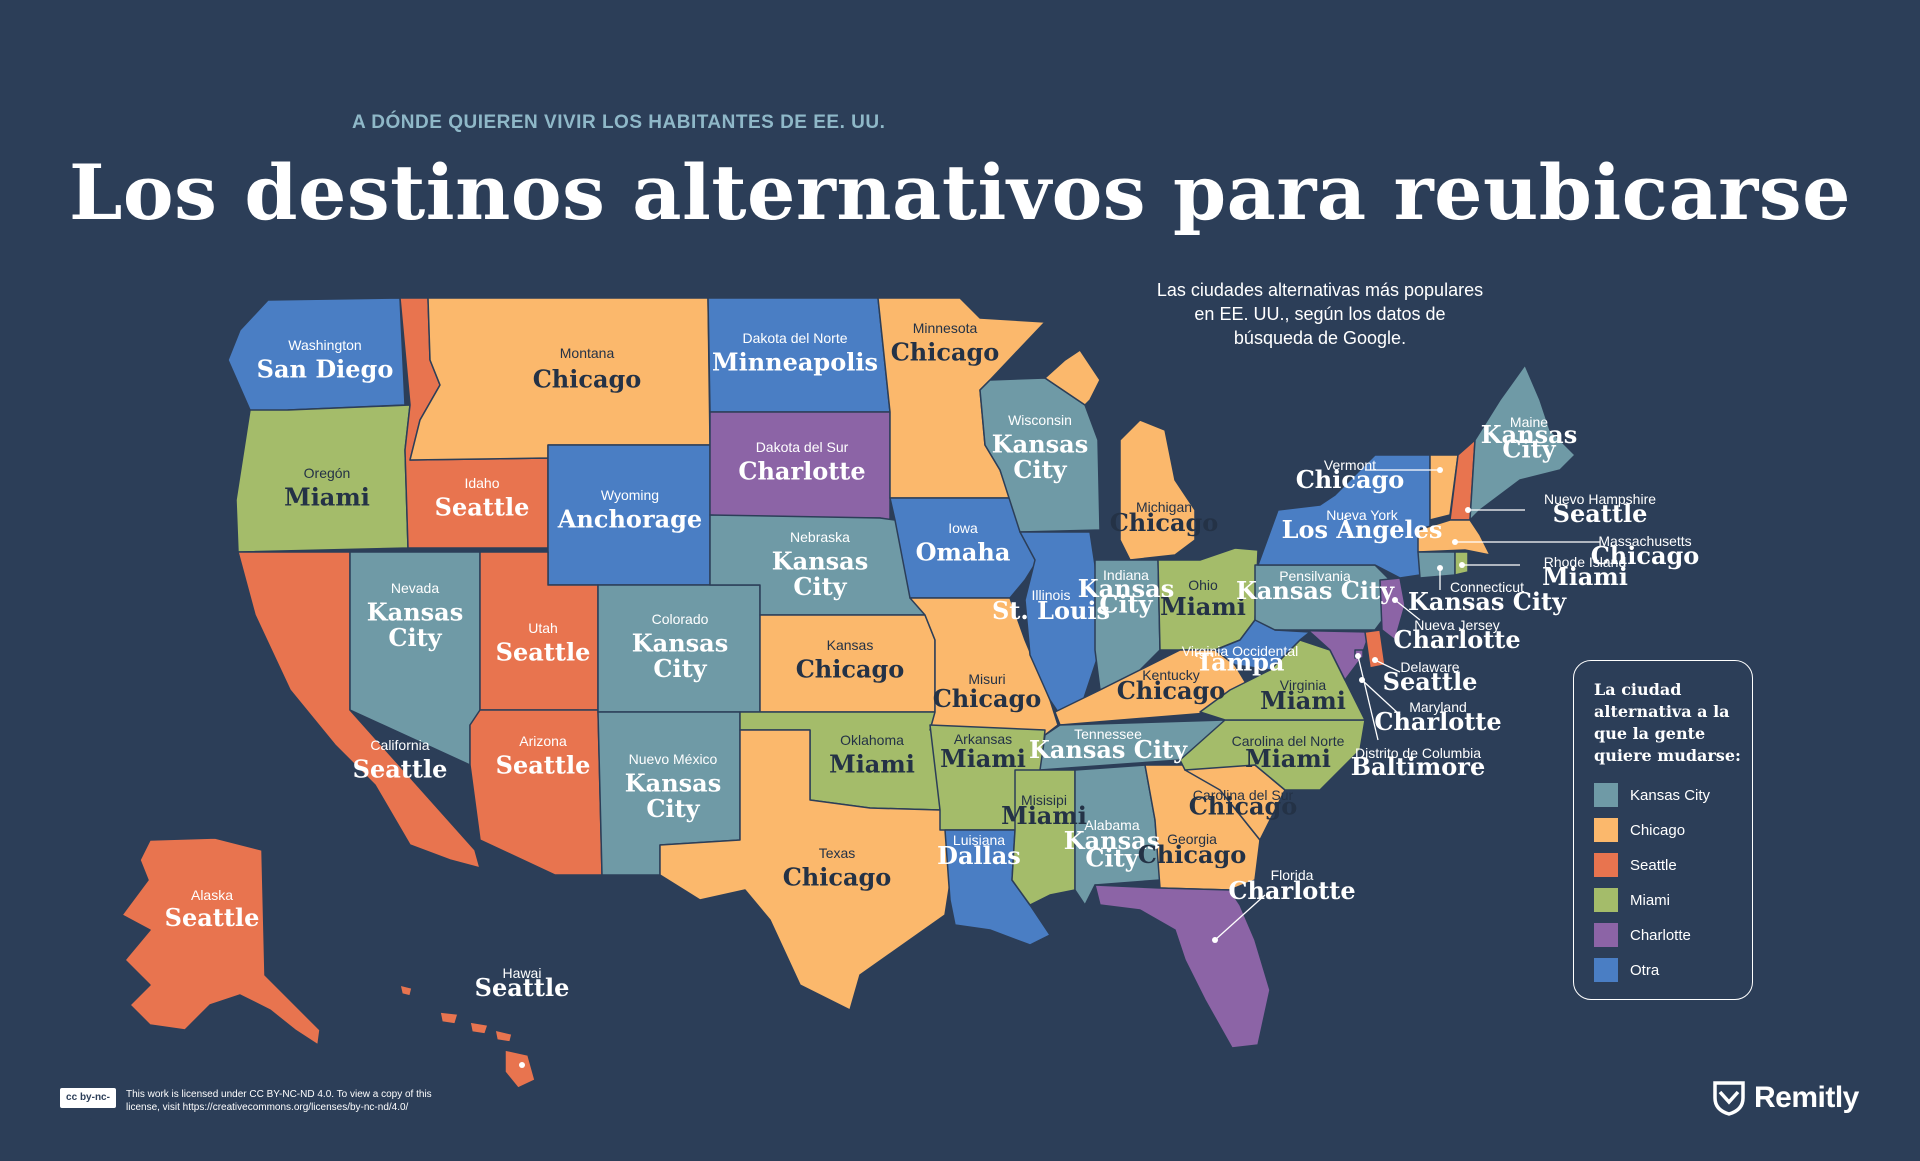 The height and width of the screenshot is (1161, 1920). Describe the element at coordinates (872, 740) in the screenshot. I see `state-name-label: Oklahoma` at that location.